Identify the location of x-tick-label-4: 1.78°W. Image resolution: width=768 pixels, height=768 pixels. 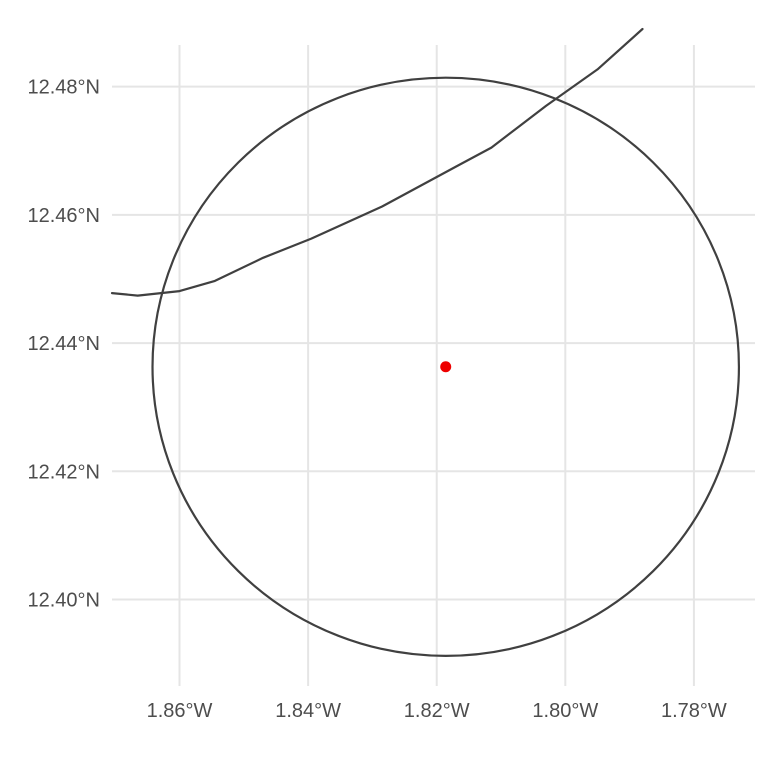
(694, 711).